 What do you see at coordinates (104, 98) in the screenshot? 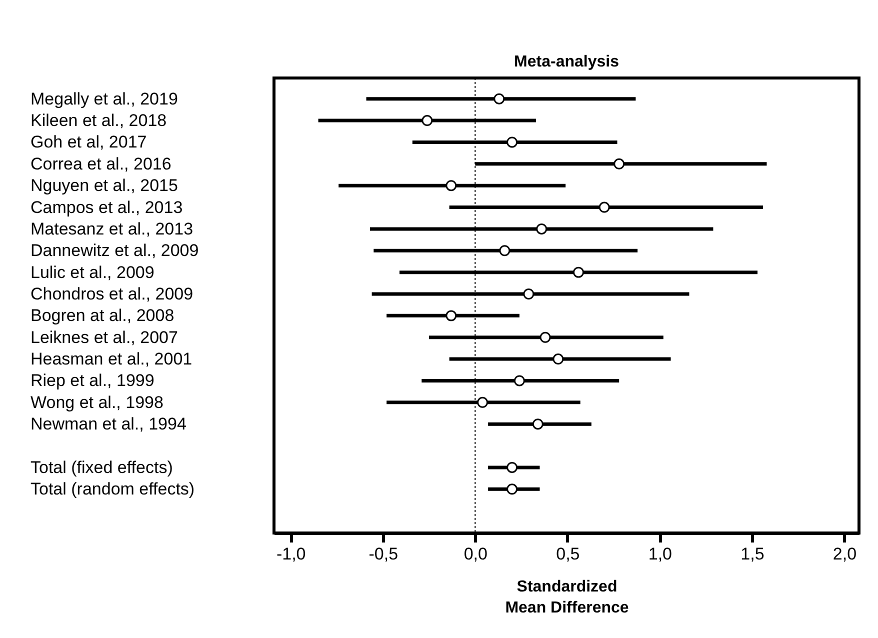
I see `y-tick-label: Megally et al., 2019` at bounding box center [104, 98].